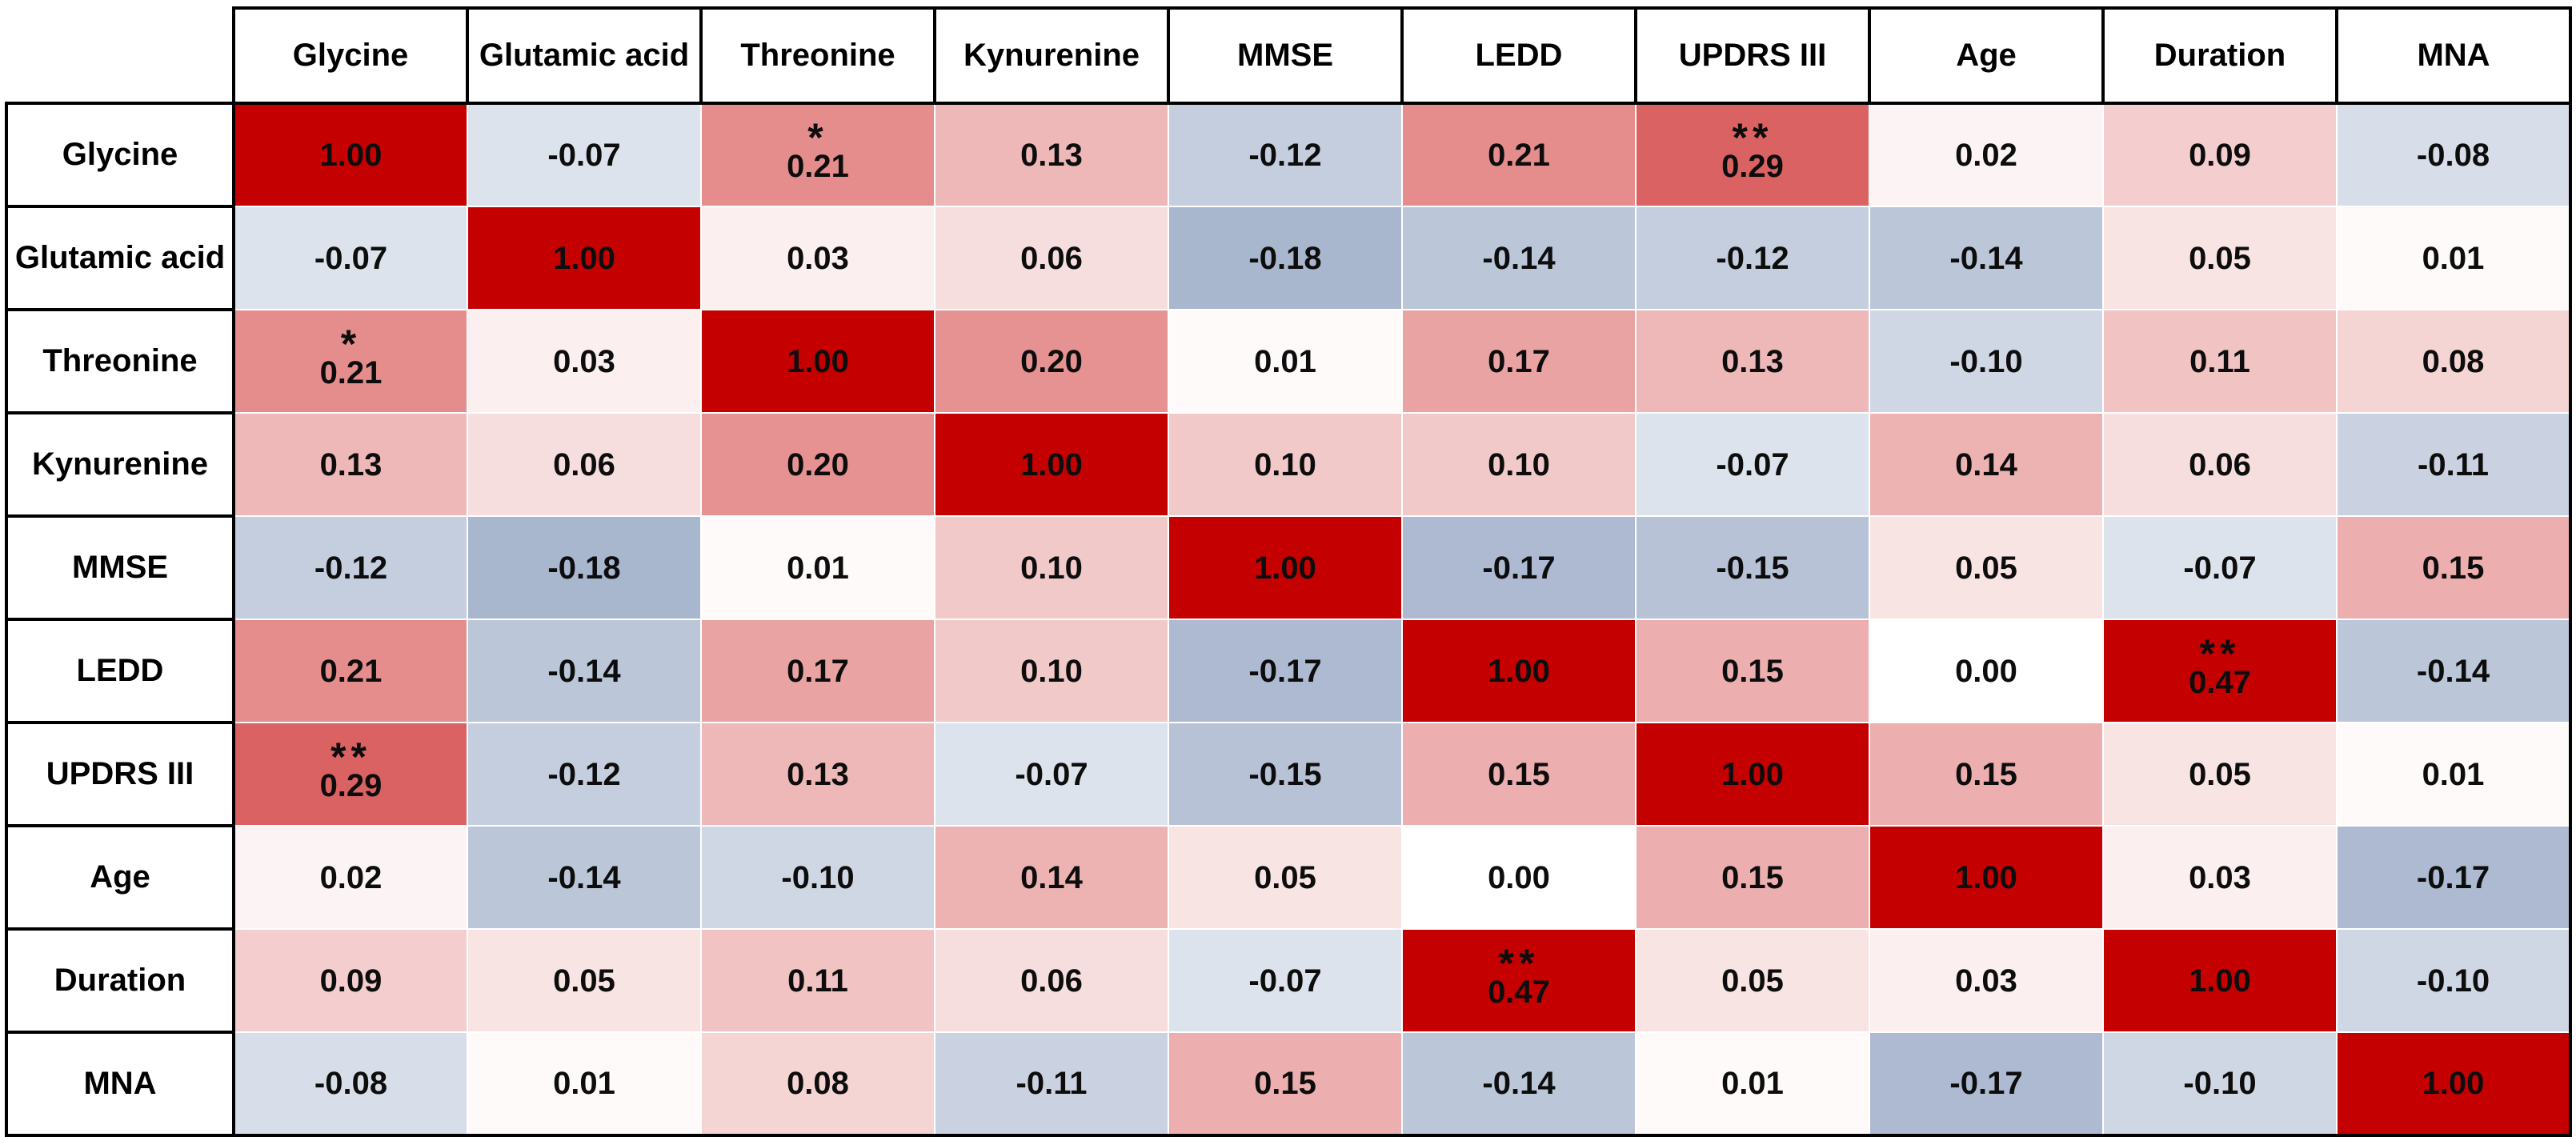 Image resolution: width=2576 pixels, height=1137 pixels. I want to click on matrix-cell: -0.15, so click(1285, 774).